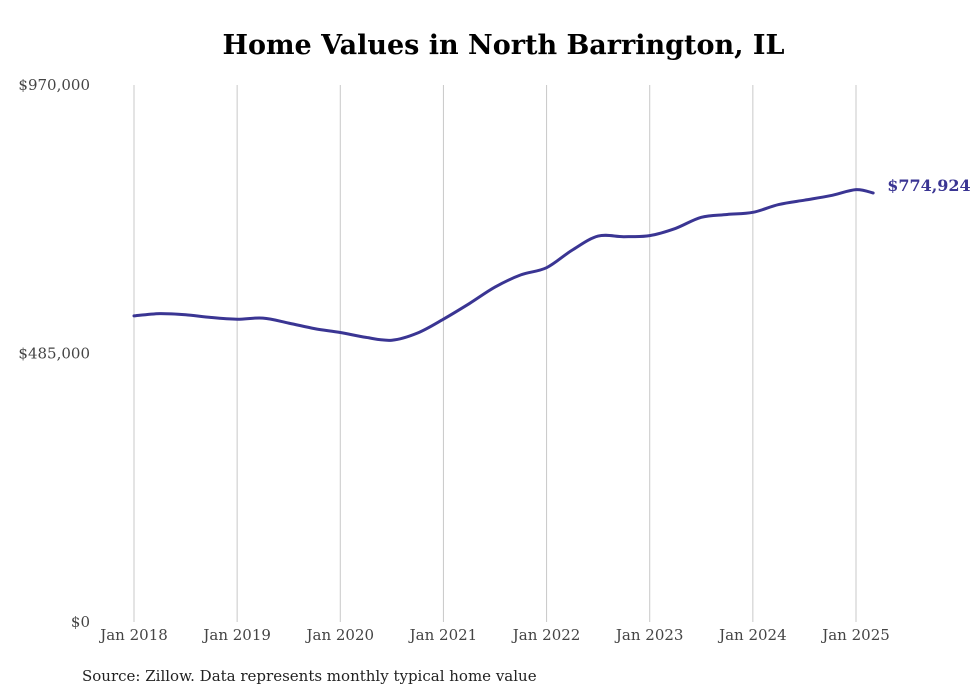 Image resolution: width=980 pixels, height=699 pixels. I want to click on end-value-label: $774,924, so click(929, 185).